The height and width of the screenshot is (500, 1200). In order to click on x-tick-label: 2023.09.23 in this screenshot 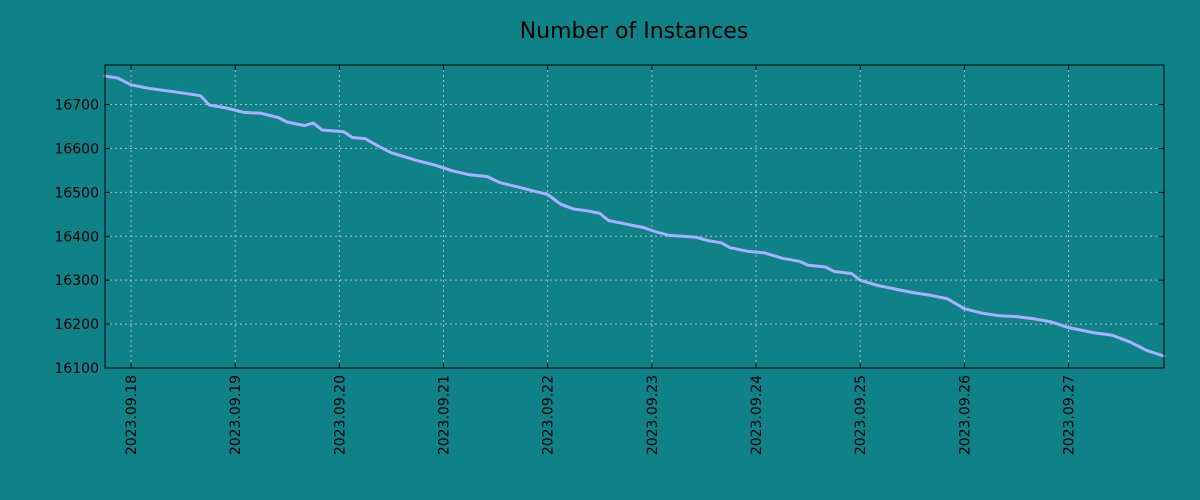, I will do `click(653, 415)`.